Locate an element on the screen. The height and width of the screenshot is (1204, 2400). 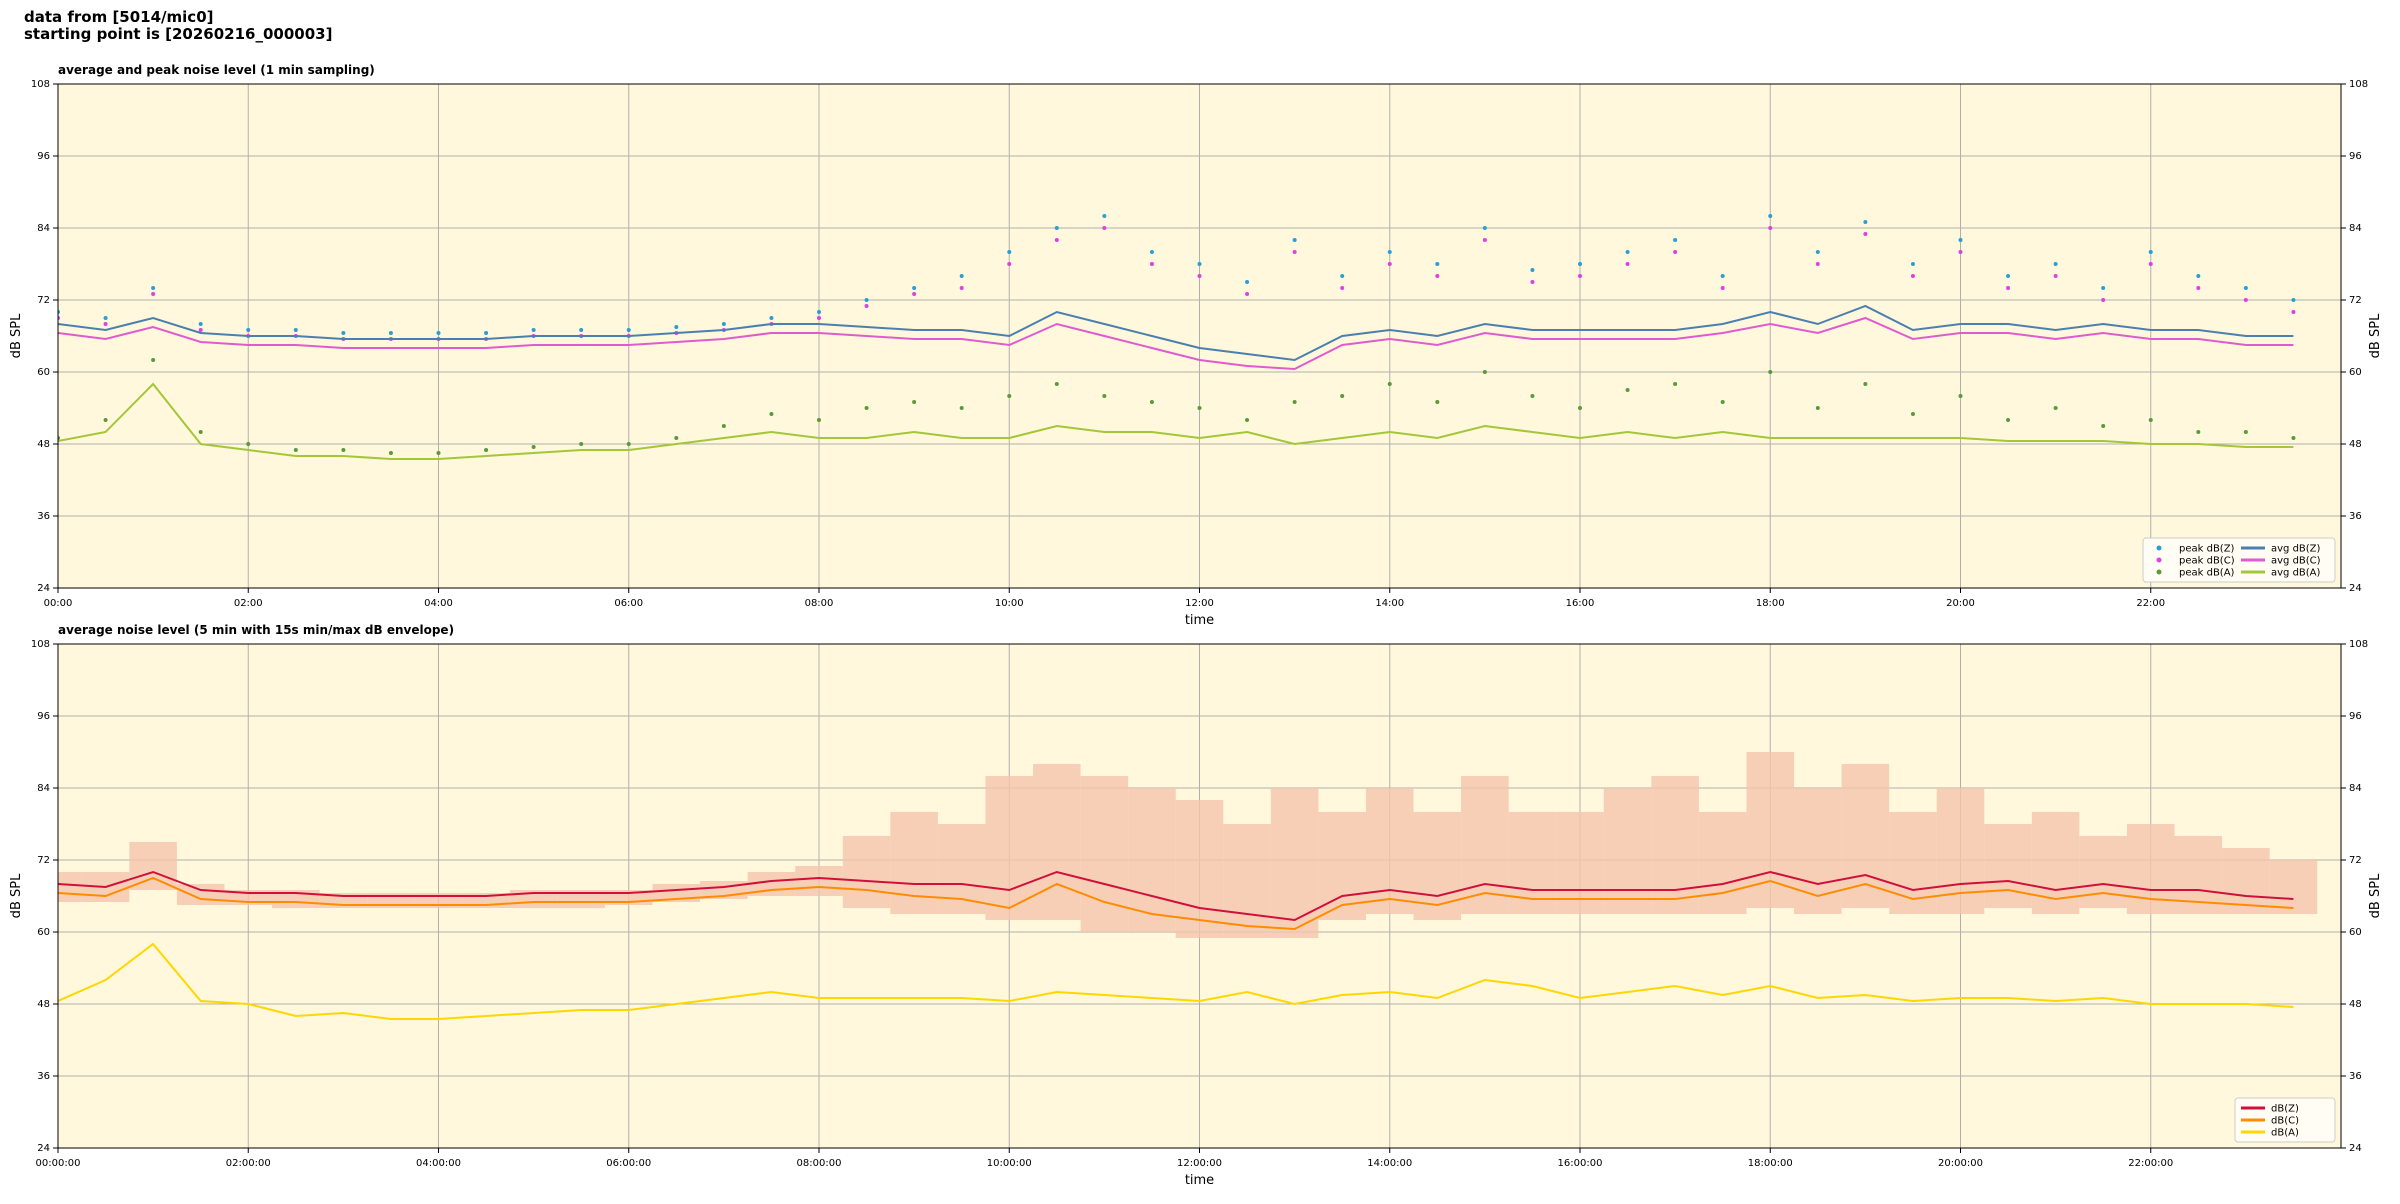
x-tick-label: 00:00 is located at coordinates (58, 603).